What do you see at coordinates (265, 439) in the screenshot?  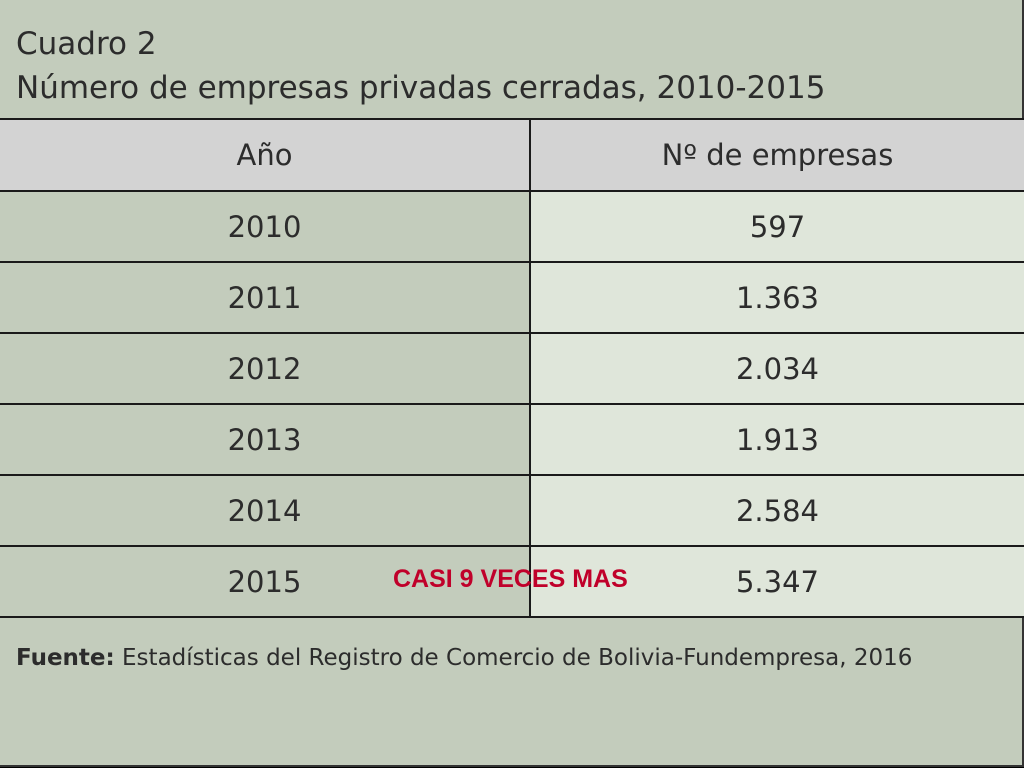 I see `year-cell: 2013` at bounding box center [265, 439].